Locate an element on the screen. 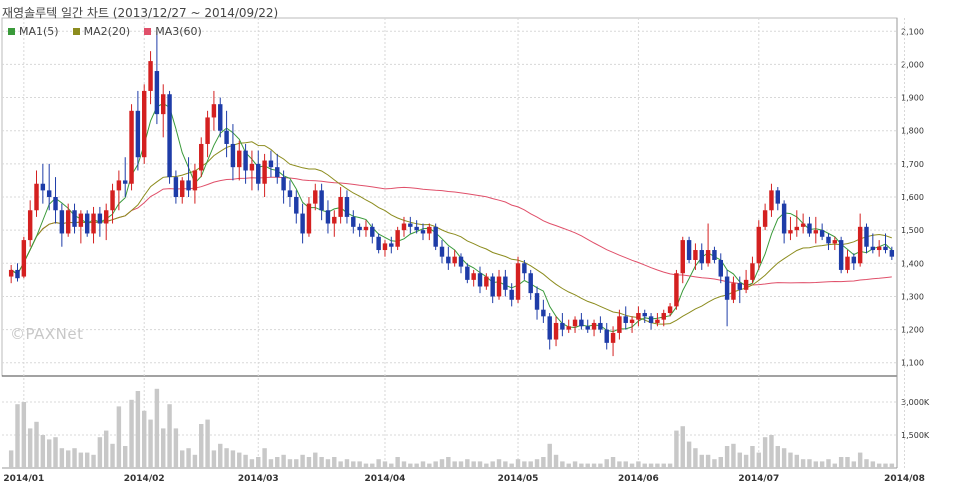 The image size is (960, 494). price-tick-label: 2,100 is located at coordinates (912, 31).